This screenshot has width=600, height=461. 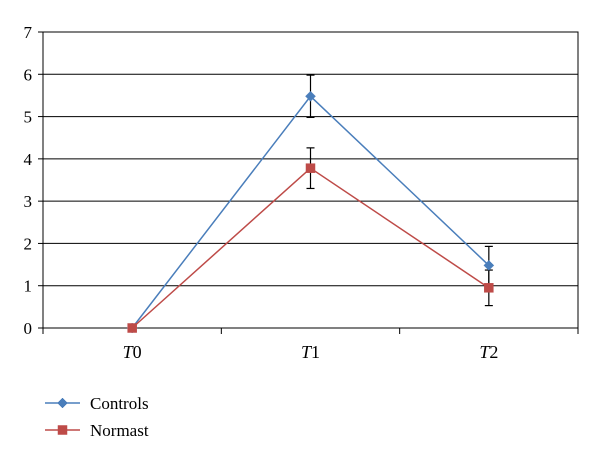 I want to click on legend: Controls Normast, so click(x=97, y=417).